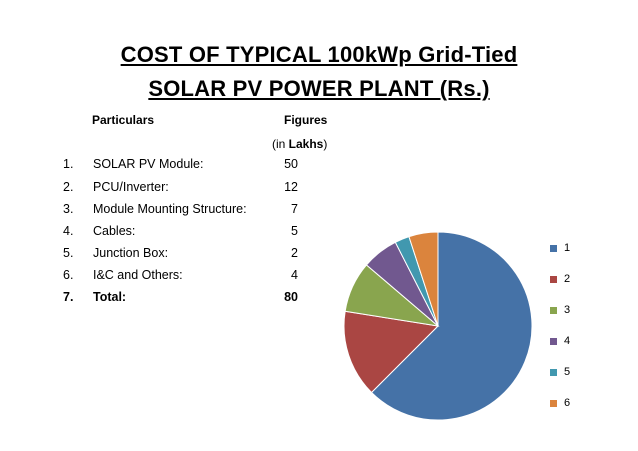 The image size is (638, 451). Describe the element at coordinates (567, 341) in the screenshot. I see `legend-label: 4` at that location.